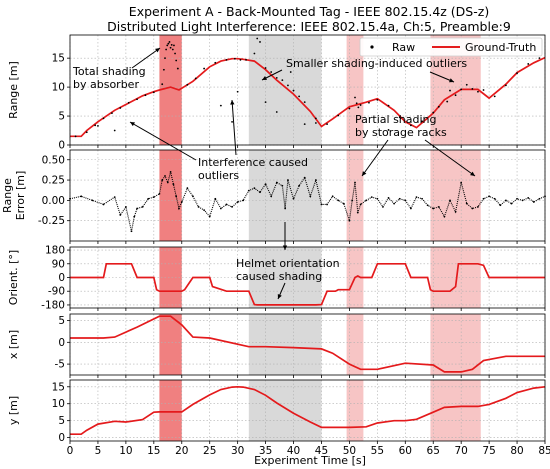 This screenshot has width=550, height=469. What do you see at coordinates (146, 58) in the screenshot?
I see `arrow-absorber` at bounding box center [146, 58].